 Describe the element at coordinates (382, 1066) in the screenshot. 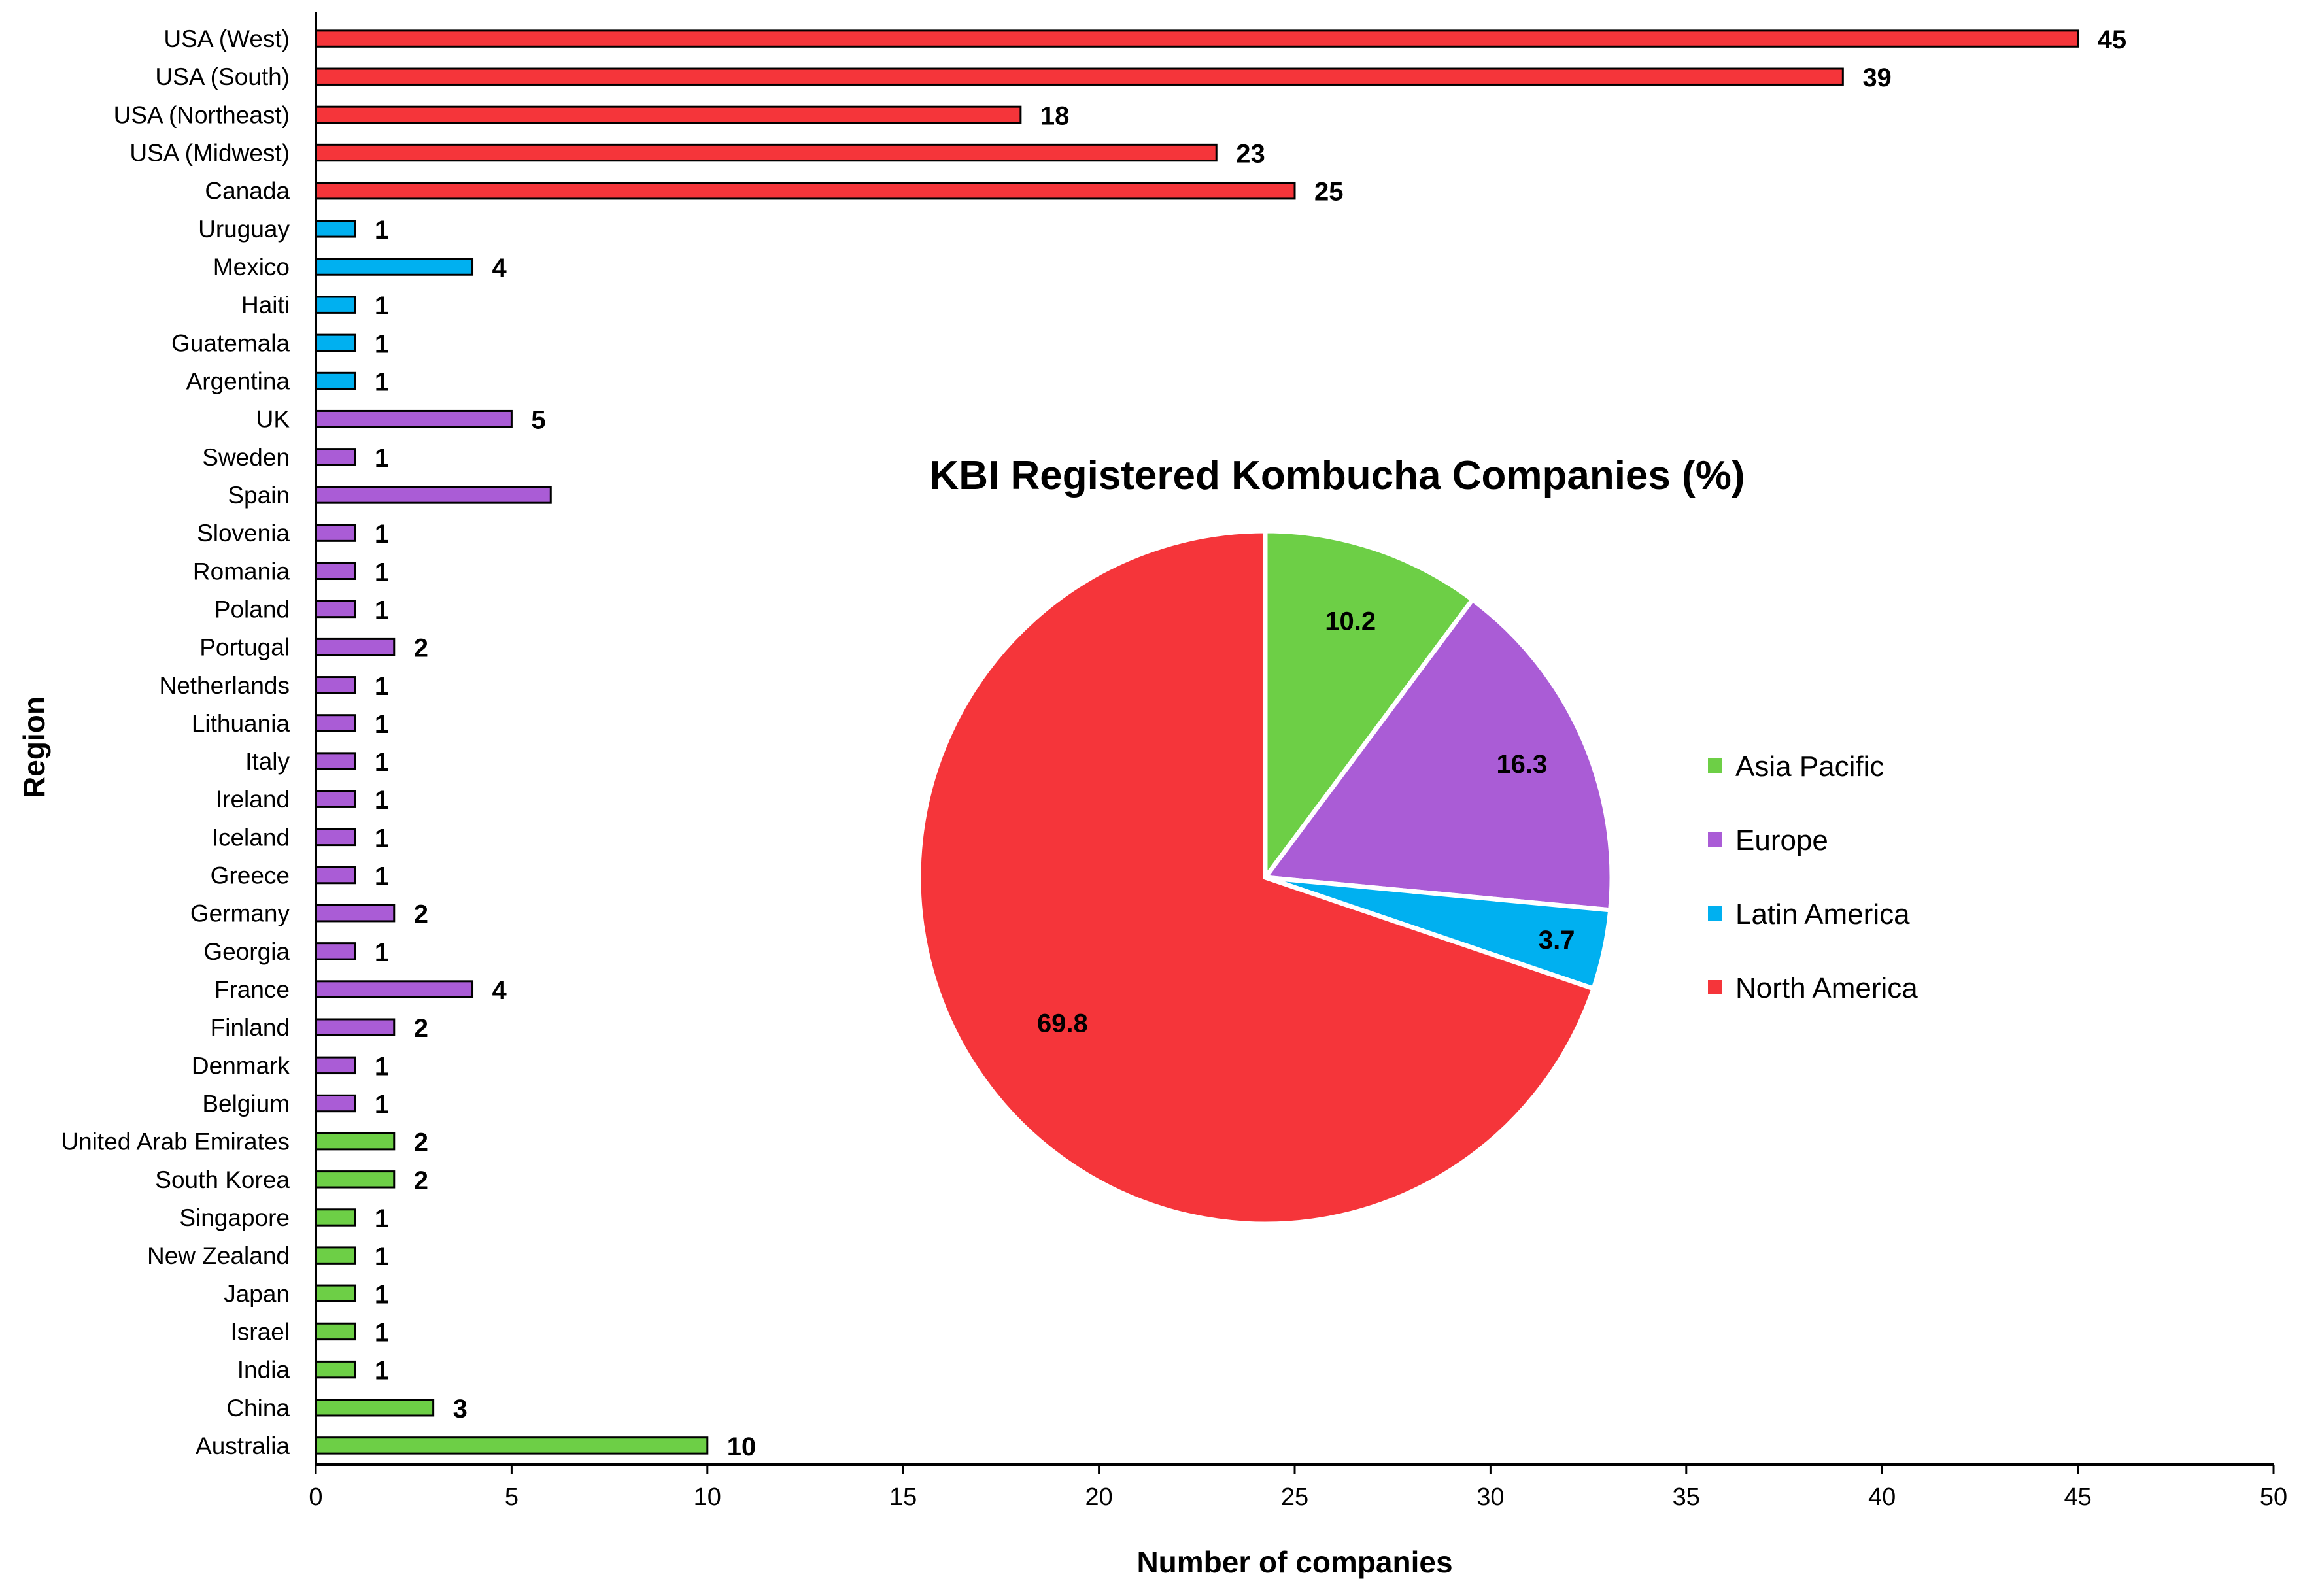

I see `value-label-denmark: 1` at that location.